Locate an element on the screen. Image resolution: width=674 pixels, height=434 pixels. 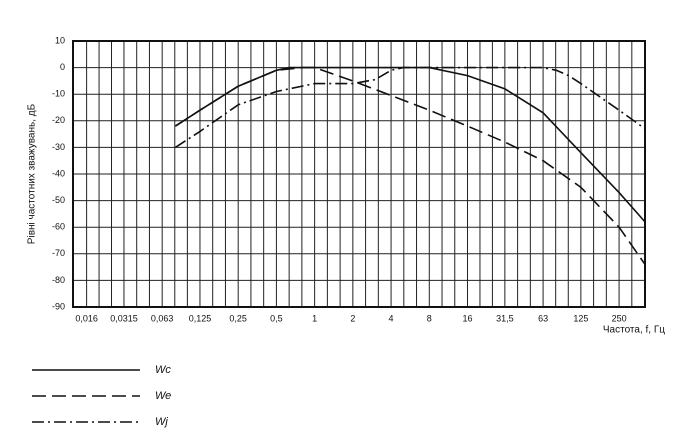
y-tick-label: -40 is located at coordinates (58, 173).